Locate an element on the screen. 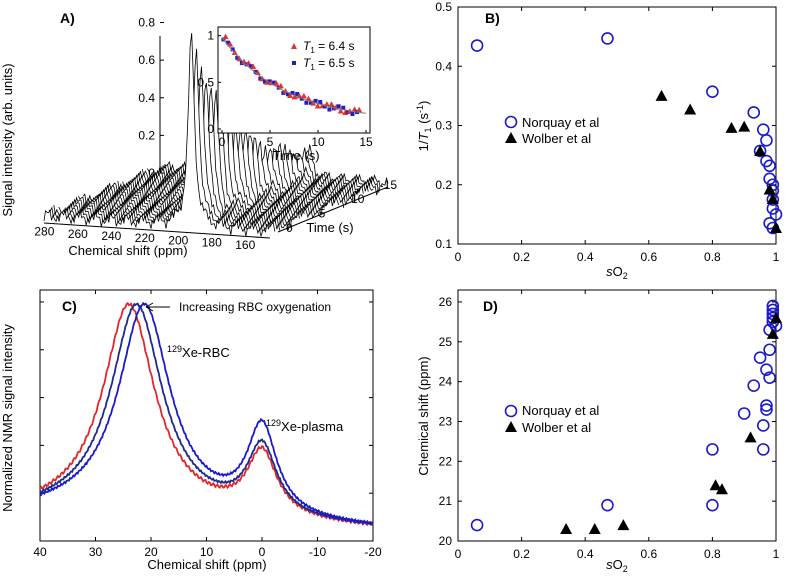 This screenshot has width=787, height=576. time-tick-label: 5 is located at coordinates (322, 214).